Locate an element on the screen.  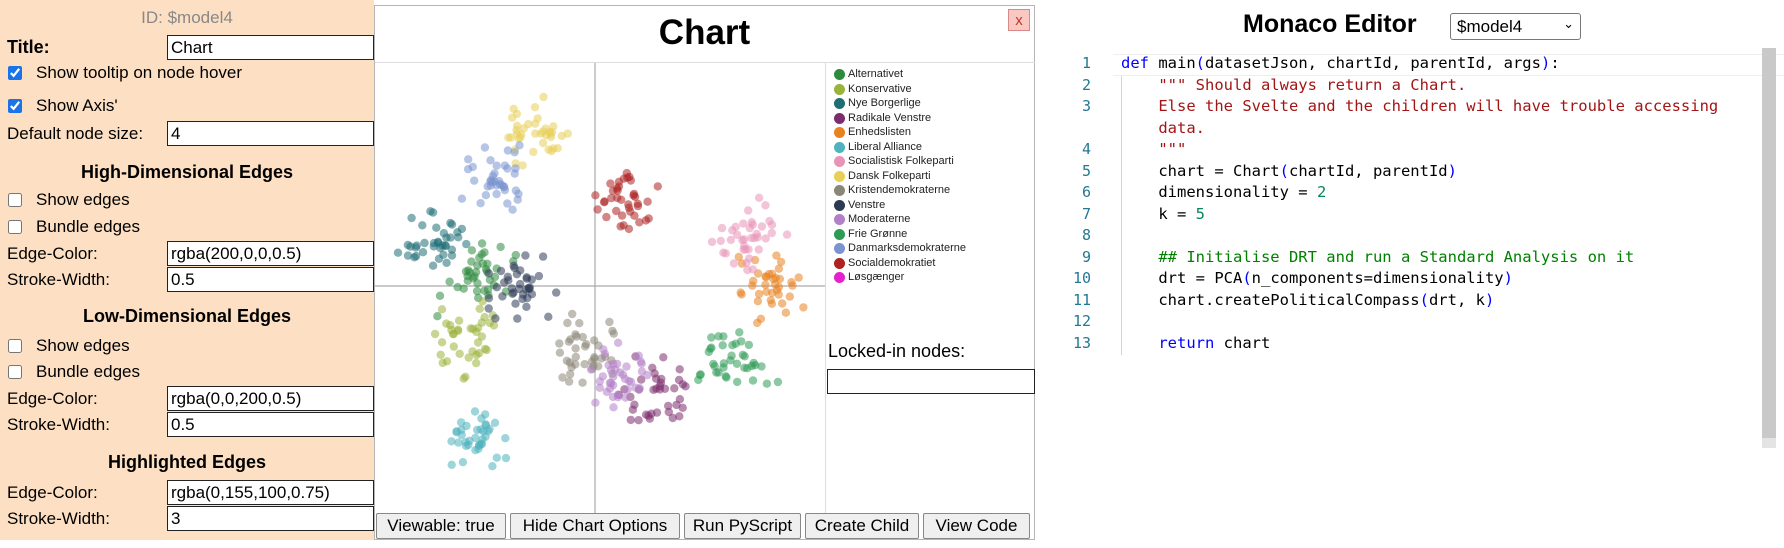
high-dim-show-edges-checkbox is located at coordinates (15, 200).